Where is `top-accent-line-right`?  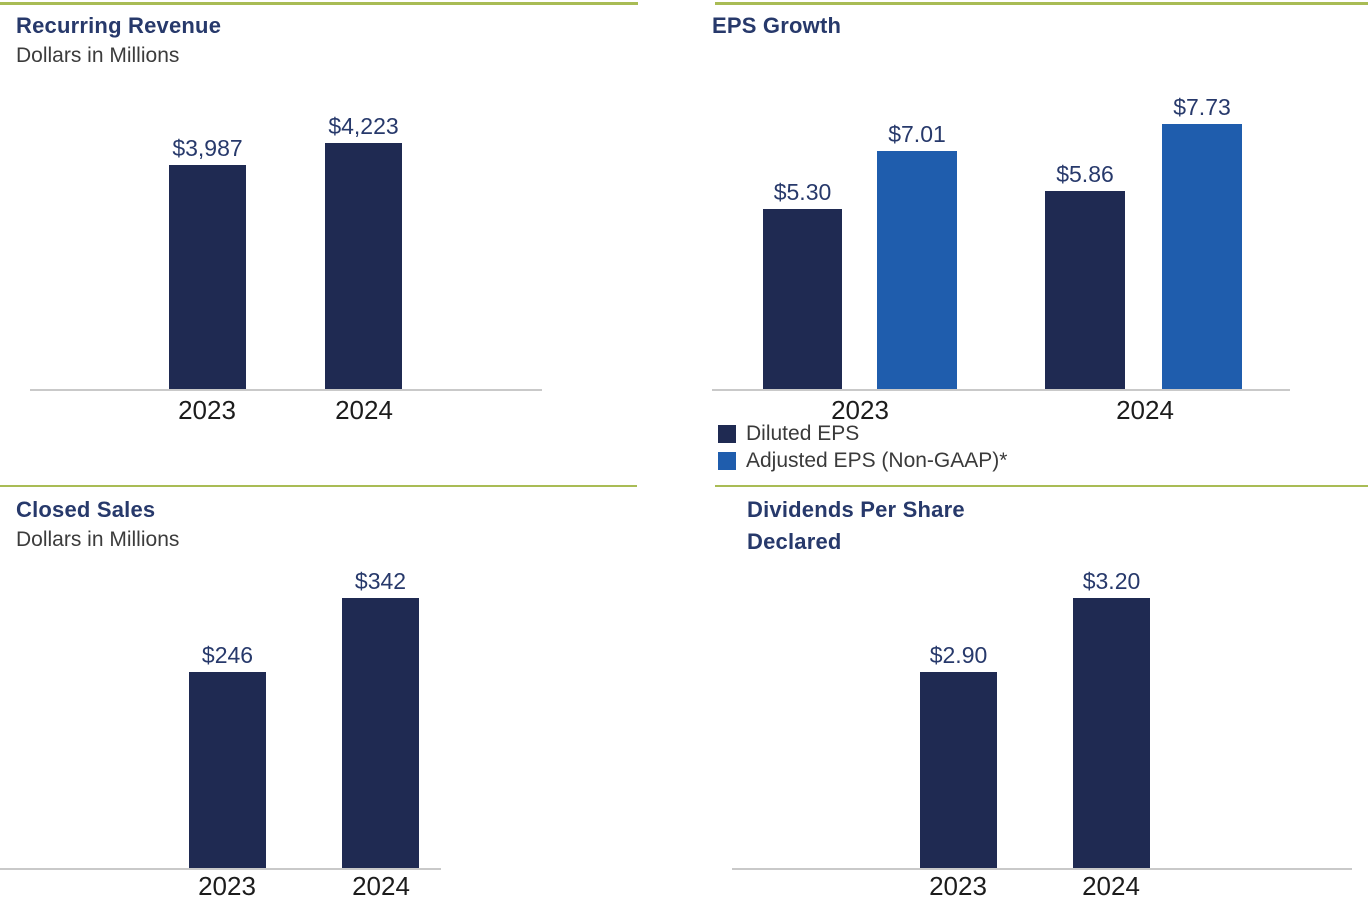
top-accent-line-right is located at coordinates (1041, 3).